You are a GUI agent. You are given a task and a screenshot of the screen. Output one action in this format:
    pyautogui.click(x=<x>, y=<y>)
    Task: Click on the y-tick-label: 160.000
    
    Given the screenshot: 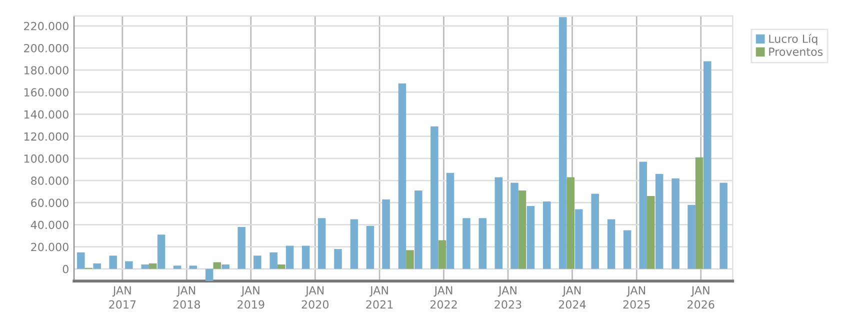 What is the action you would take?
    pyautogui.click(x=46, y=92)
    